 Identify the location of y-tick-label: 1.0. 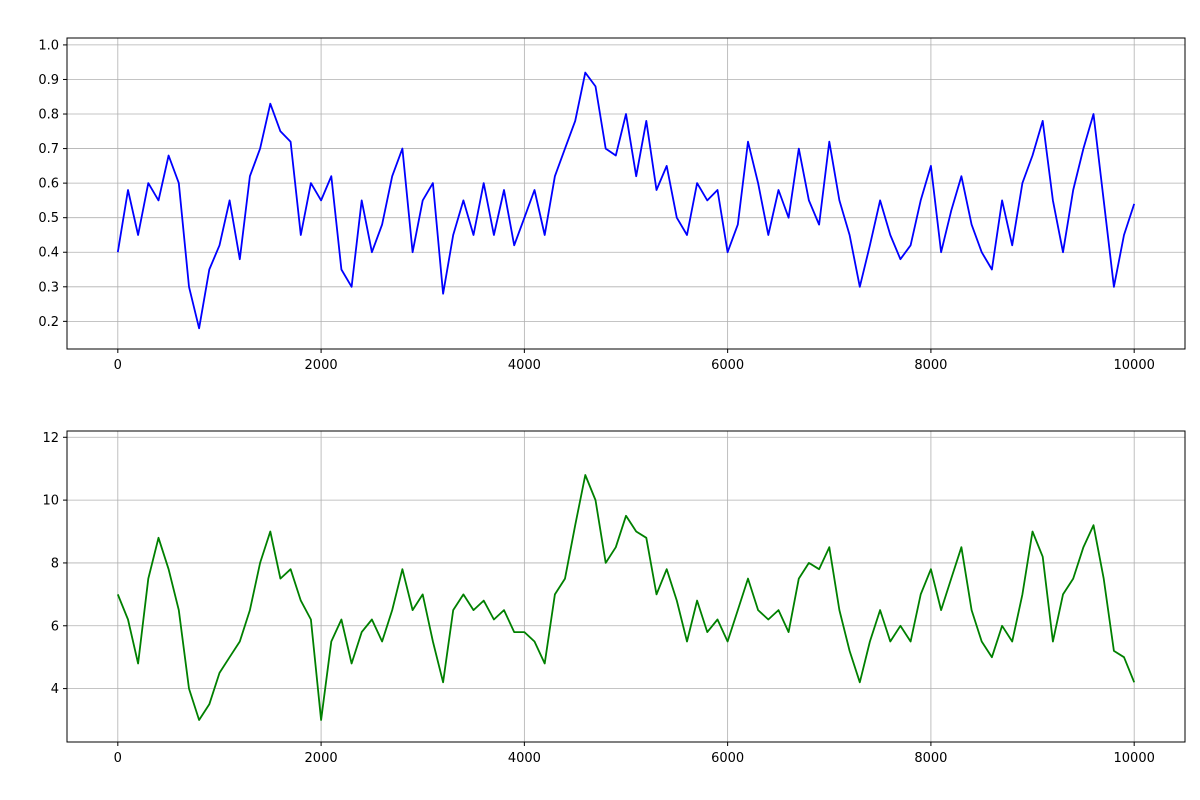
(48, 45).